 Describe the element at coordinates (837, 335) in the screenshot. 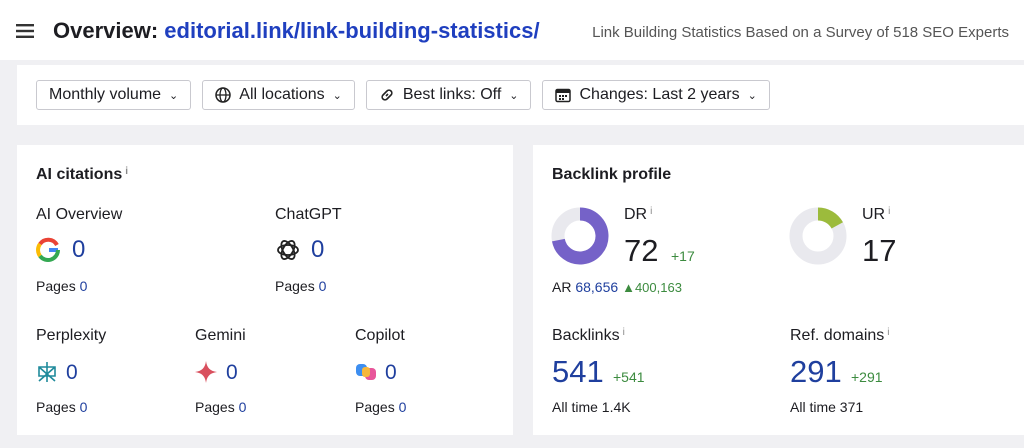

I see `metric-label: Ref. domains` at that location.